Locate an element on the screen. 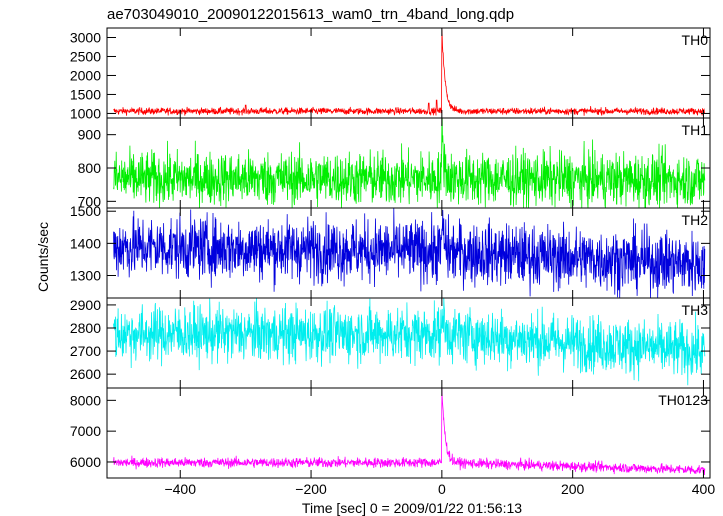 The width and height of the screenshot is (723, 516). y-tick-label: 7000 is located at coordinates (85, 431).